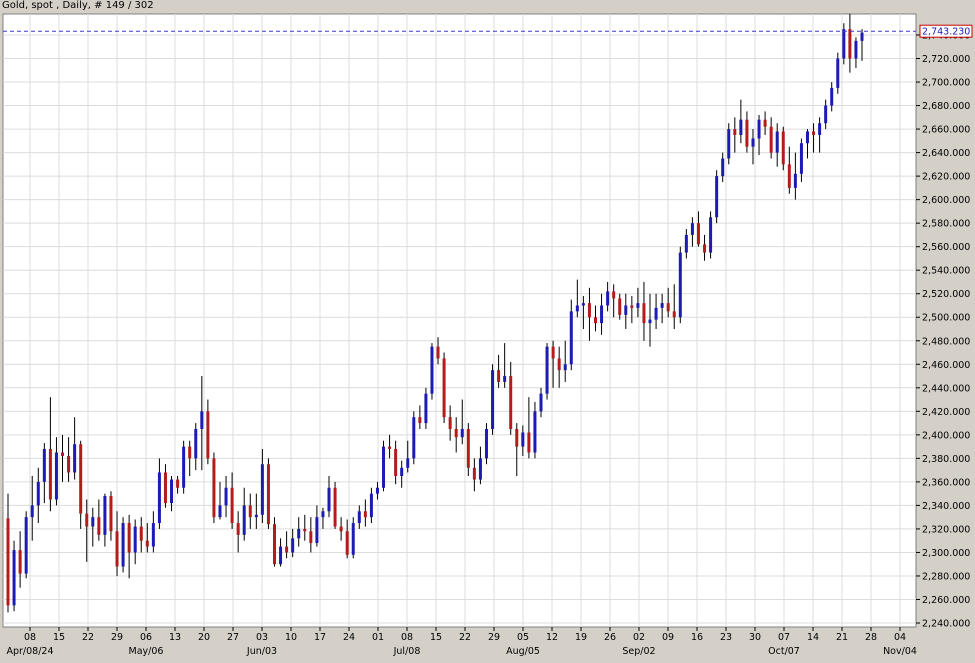 The image size is (975, 663). Describe the element at coordinates (668, 637) in the screenshot. I see `x-tick-label: 09` at that location.